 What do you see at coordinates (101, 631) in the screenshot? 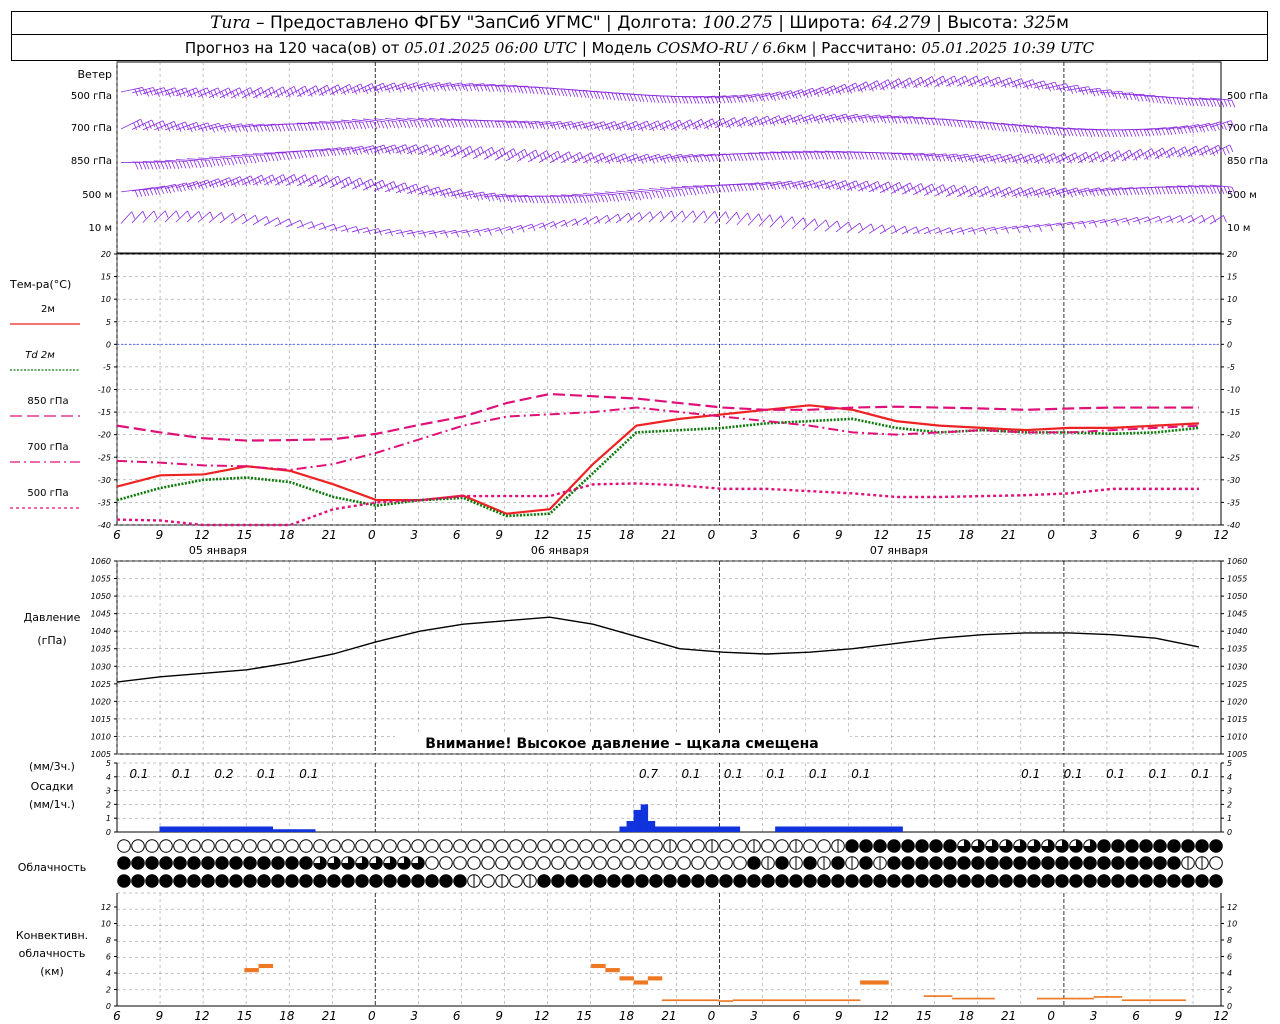
I see `pressure-ytick-left: 1040` at bounding box center [101, 631].